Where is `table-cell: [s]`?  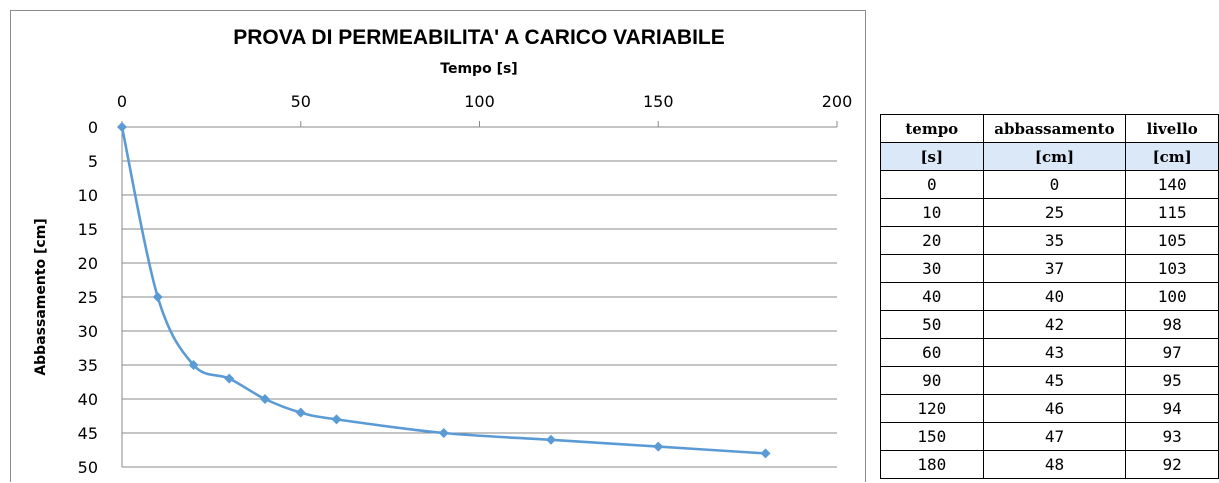
table-cell: [s] is located at coordinates (932, 156).